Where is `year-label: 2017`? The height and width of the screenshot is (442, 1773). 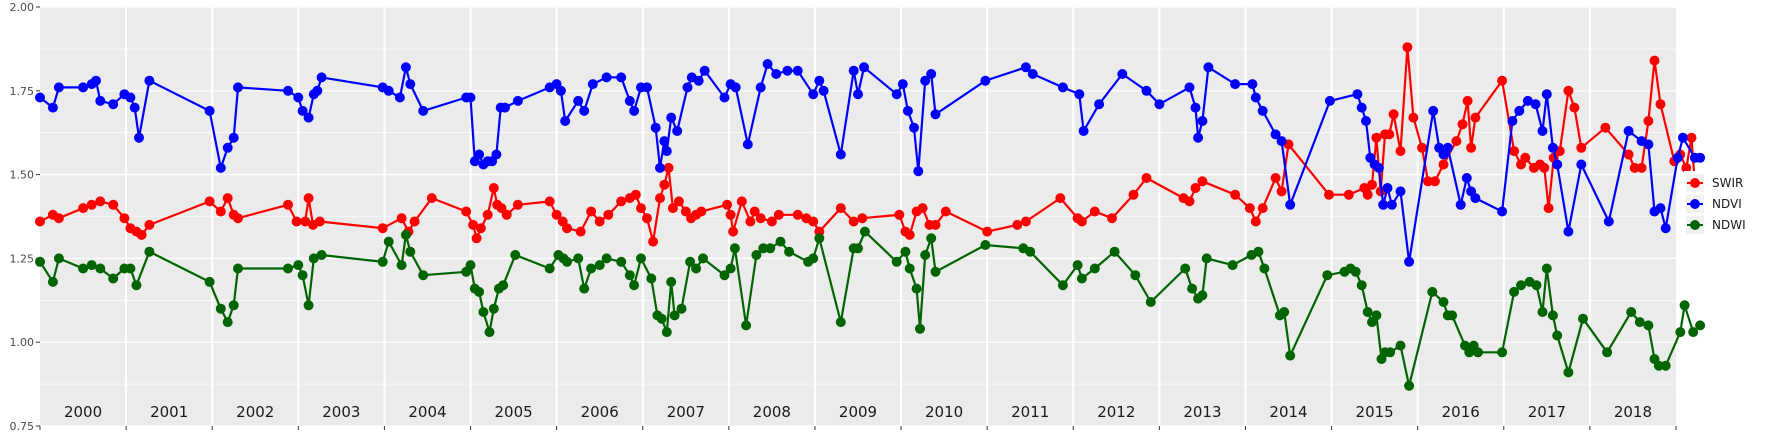 year-label: 2017 is located at coordinates (1547, 412).